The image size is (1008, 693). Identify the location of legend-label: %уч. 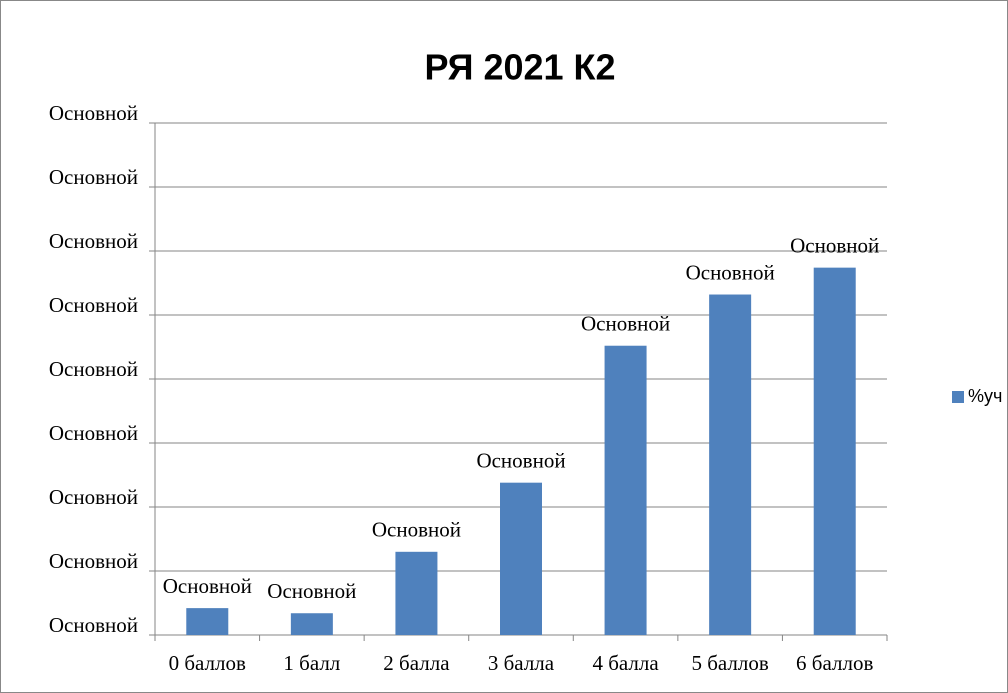
(985, 396).